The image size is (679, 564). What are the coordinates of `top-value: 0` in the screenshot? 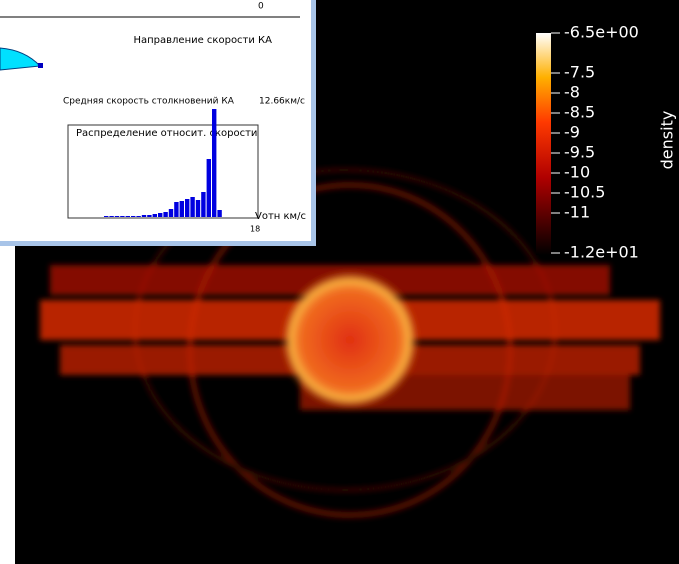 It's located at (261, 7).